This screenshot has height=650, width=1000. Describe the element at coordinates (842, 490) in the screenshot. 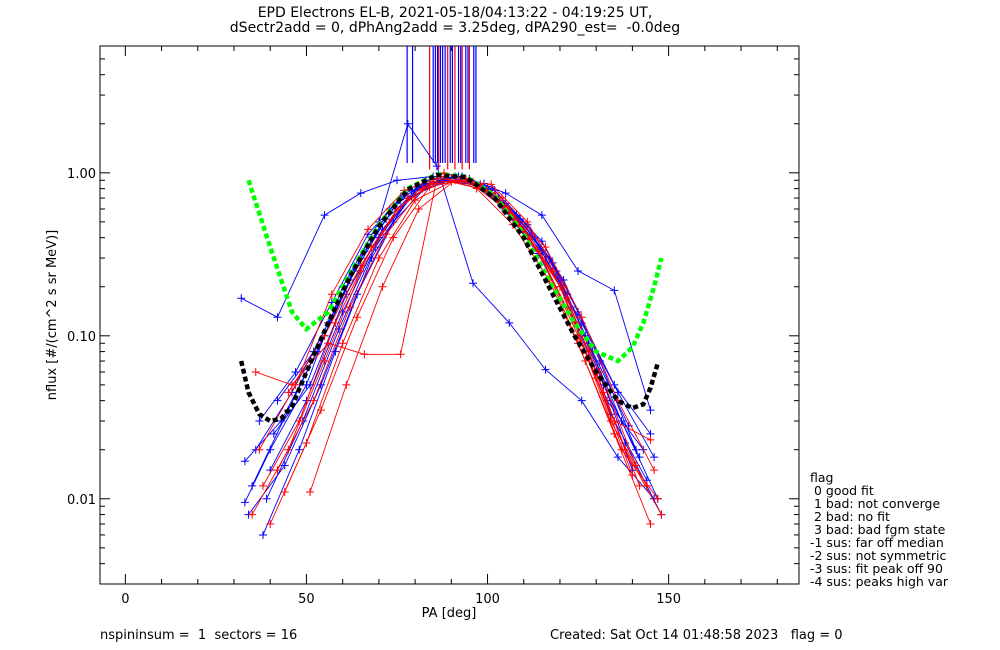

I see `legend-item: 0 good fit` at that location.